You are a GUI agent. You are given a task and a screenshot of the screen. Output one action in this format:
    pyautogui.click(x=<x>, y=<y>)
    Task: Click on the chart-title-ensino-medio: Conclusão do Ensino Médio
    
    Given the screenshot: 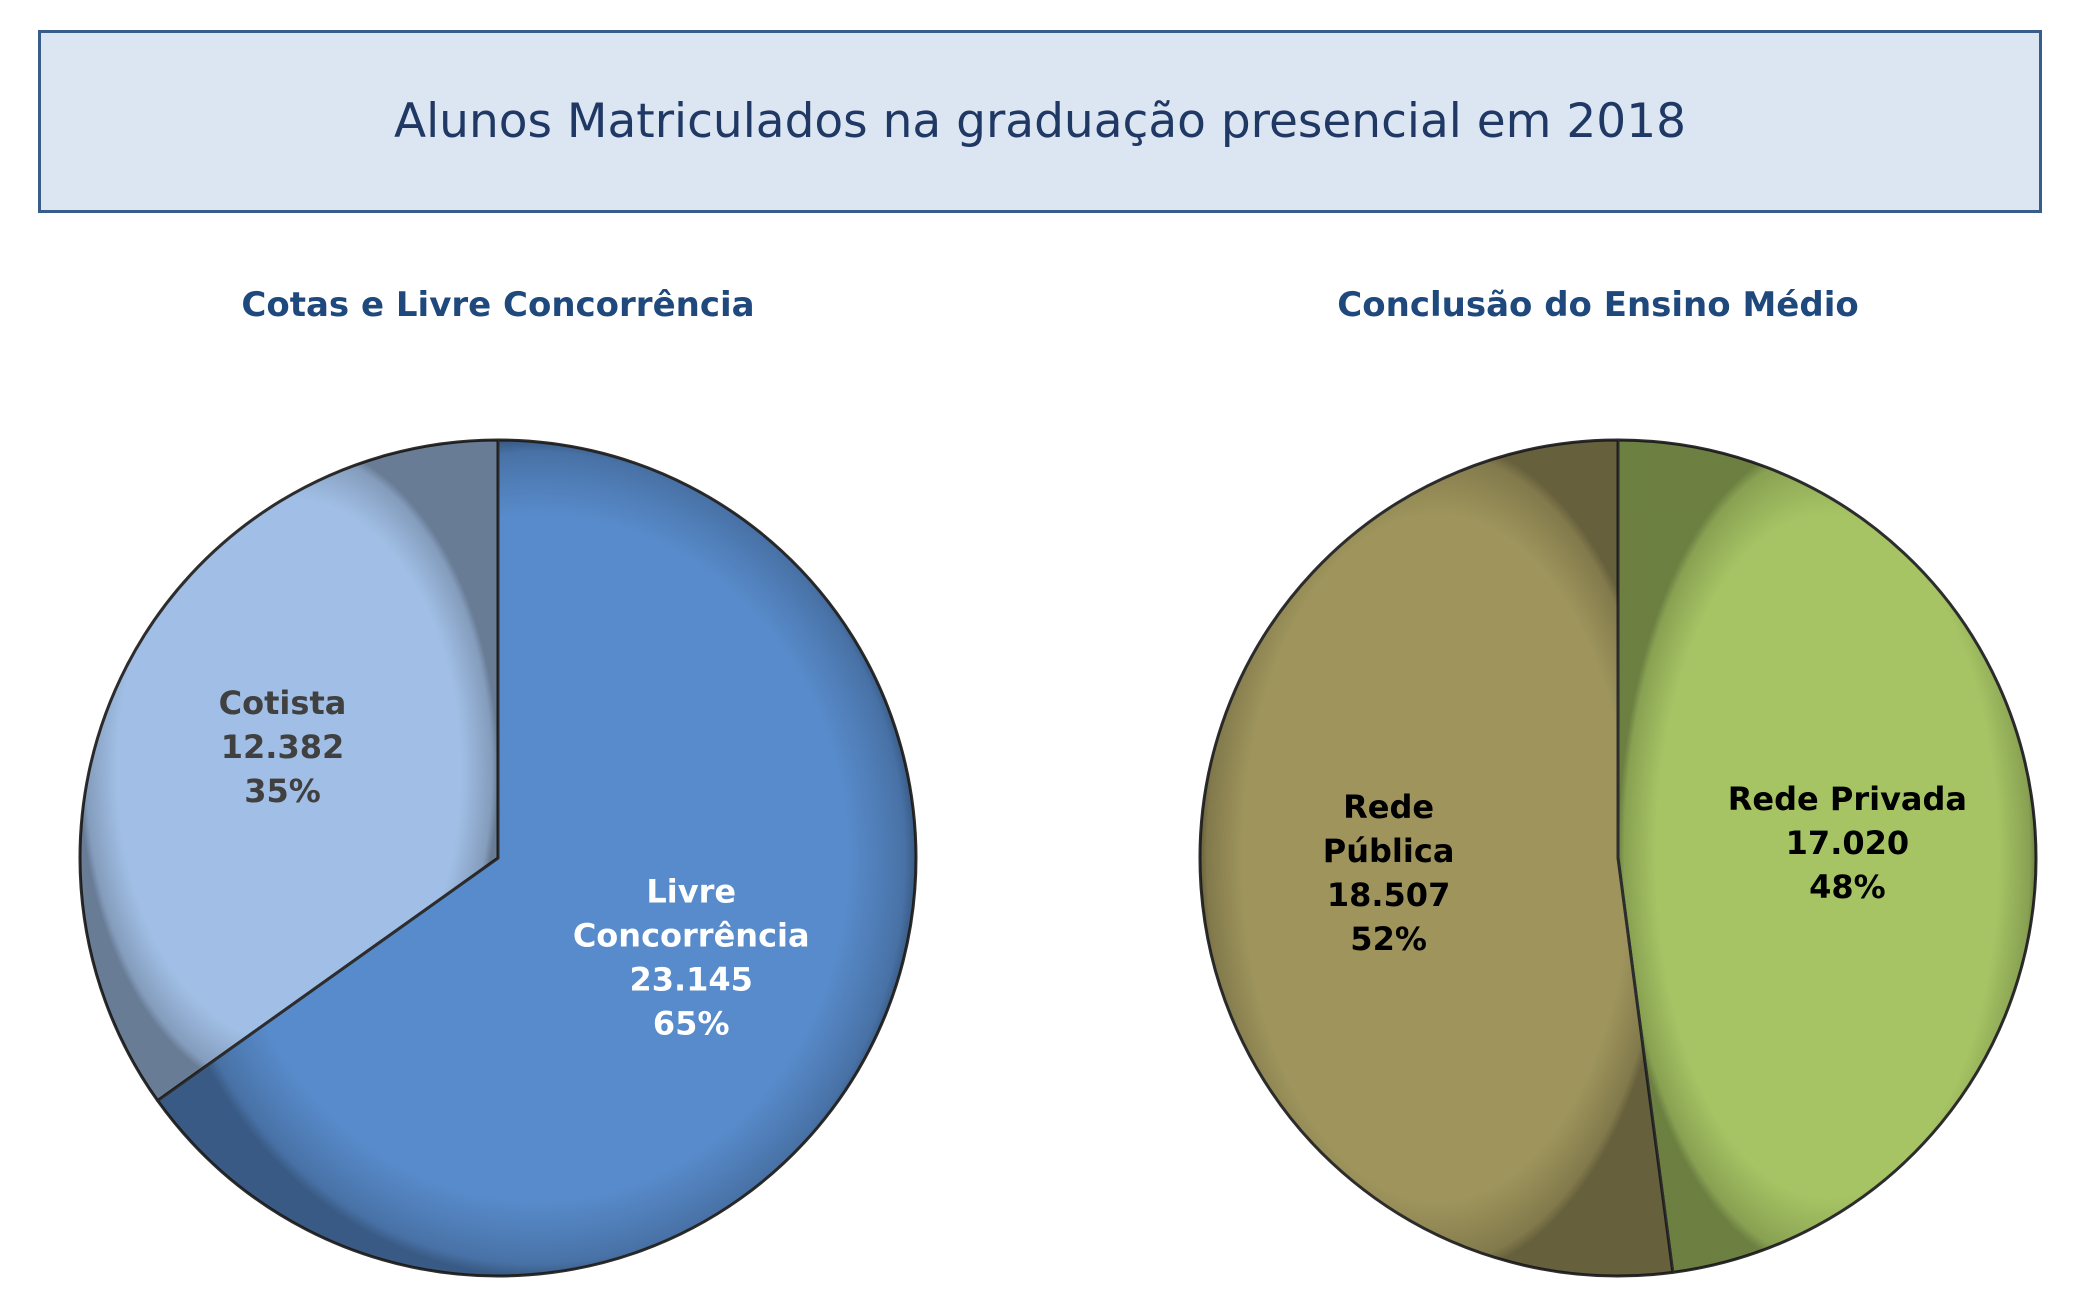 What is the action you would take?
    pyautogui.click(x=1598, y=305)
    